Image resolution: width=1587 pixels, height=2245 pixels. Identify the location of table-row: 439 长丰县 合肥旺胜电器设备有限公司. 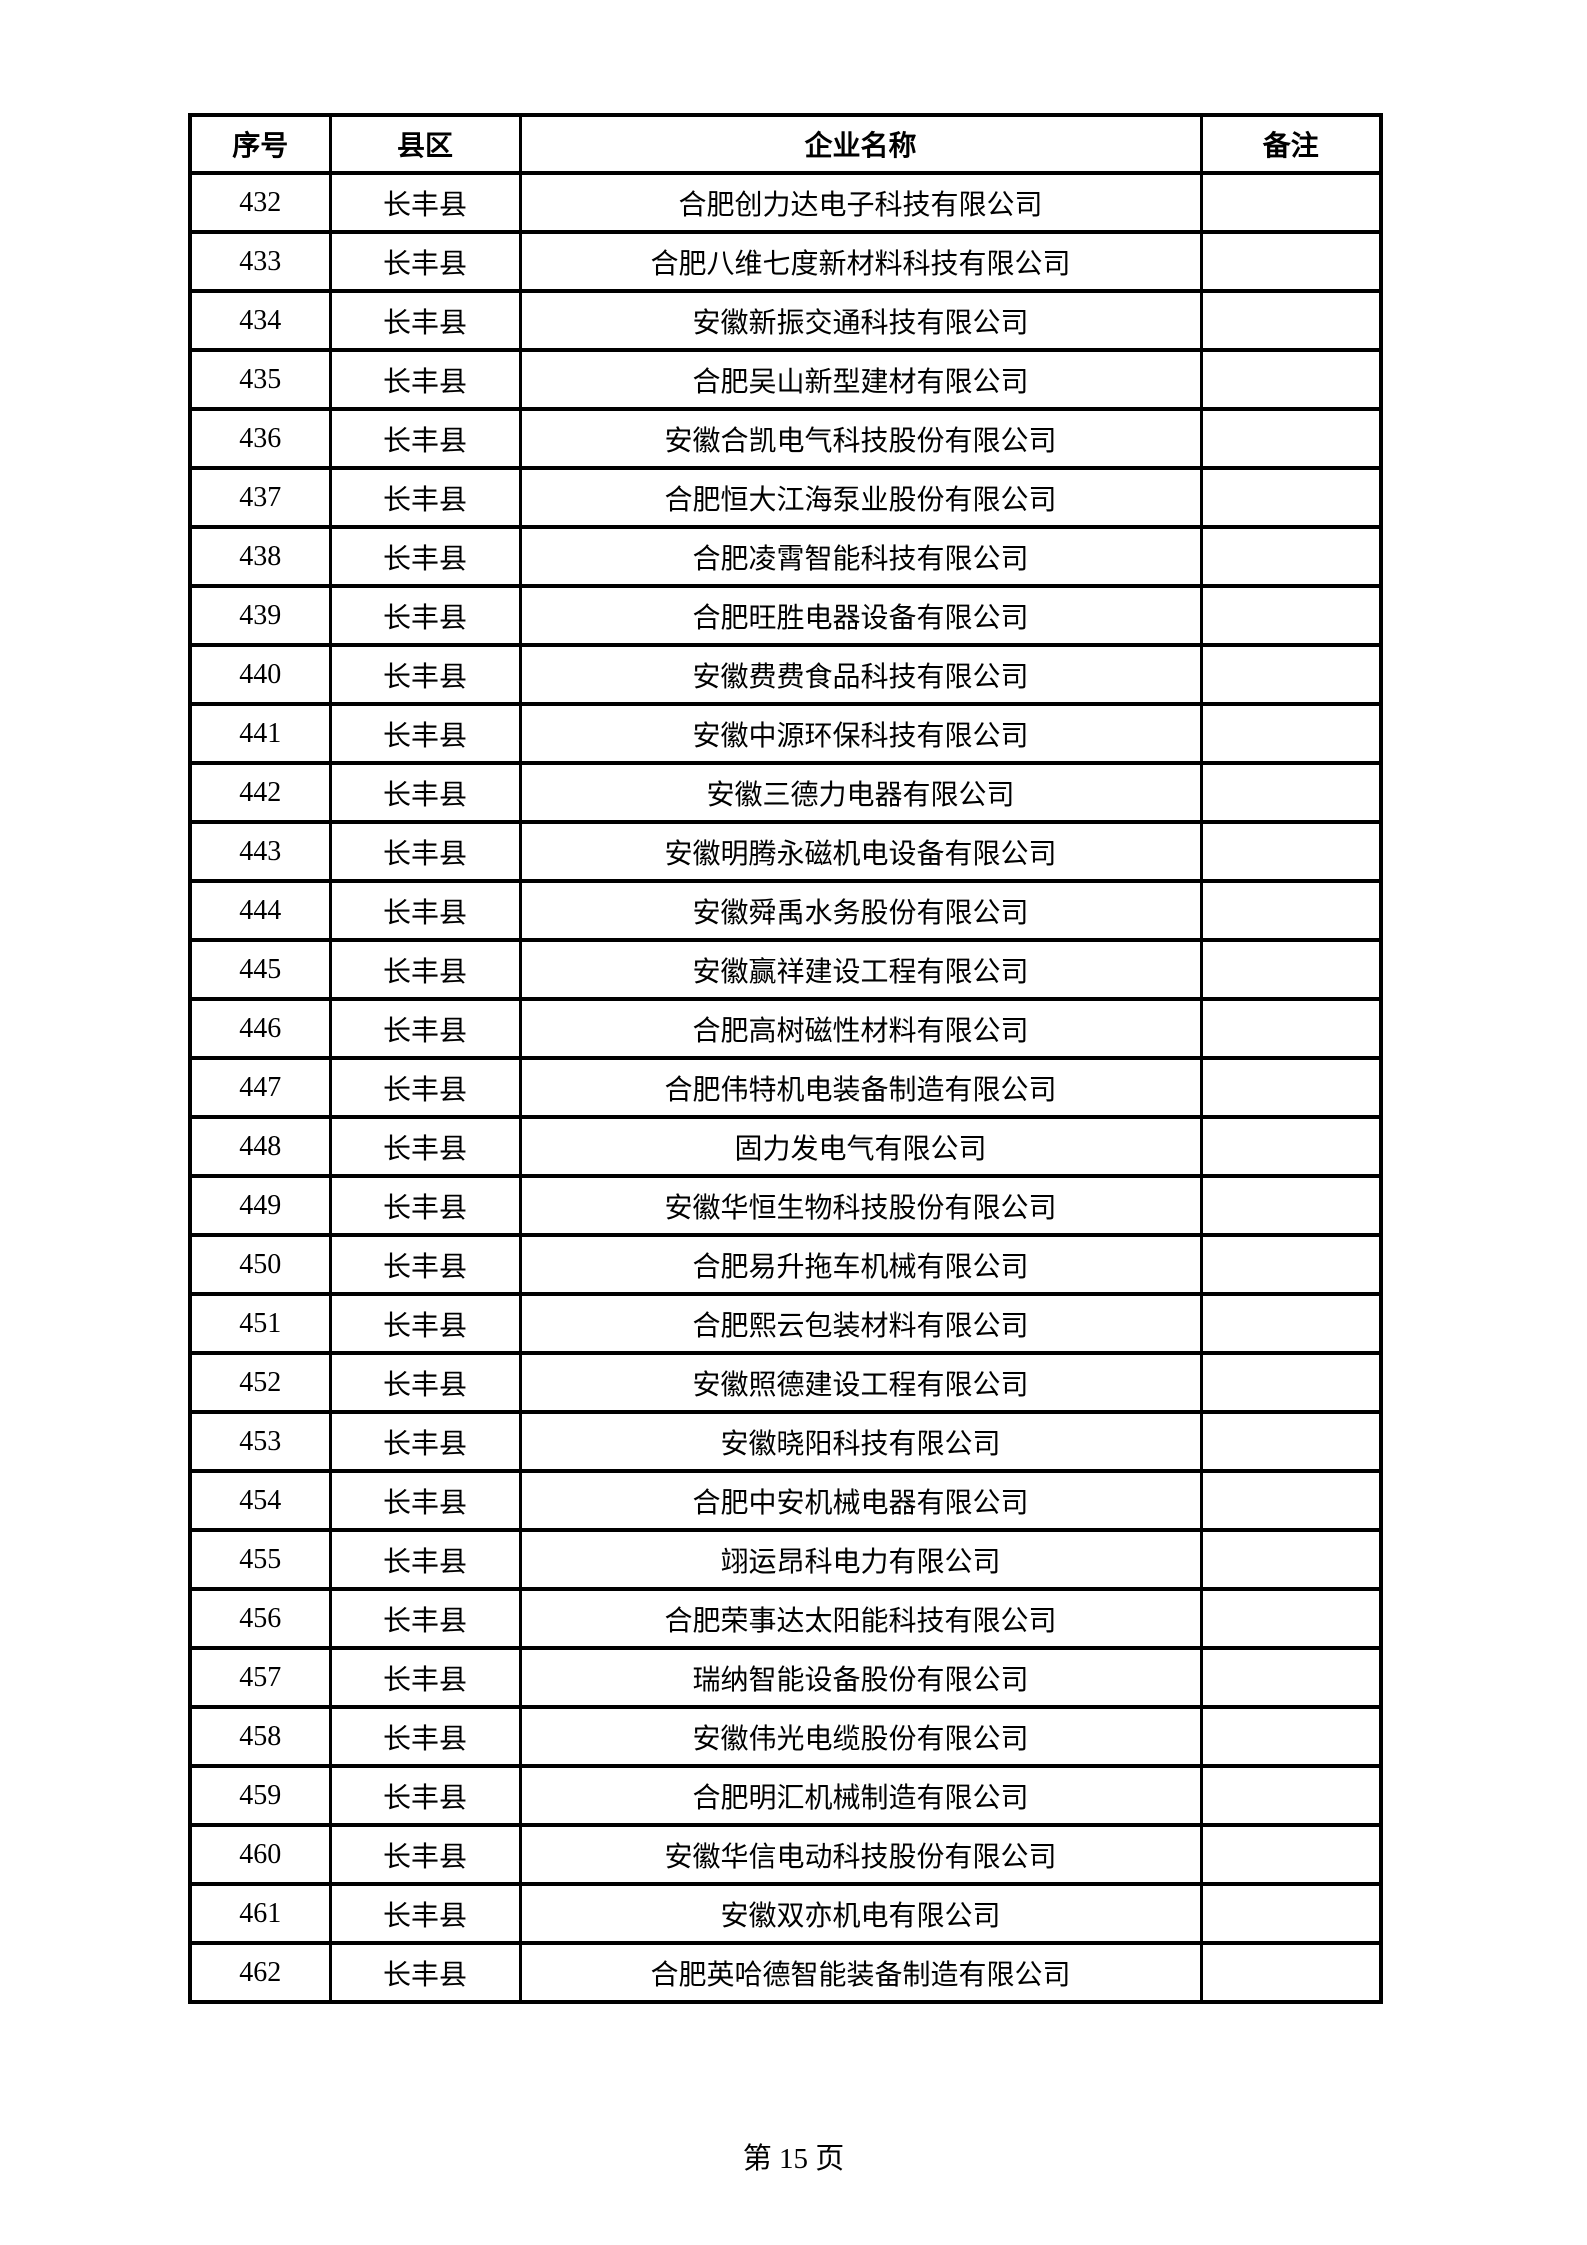
(785, 615).